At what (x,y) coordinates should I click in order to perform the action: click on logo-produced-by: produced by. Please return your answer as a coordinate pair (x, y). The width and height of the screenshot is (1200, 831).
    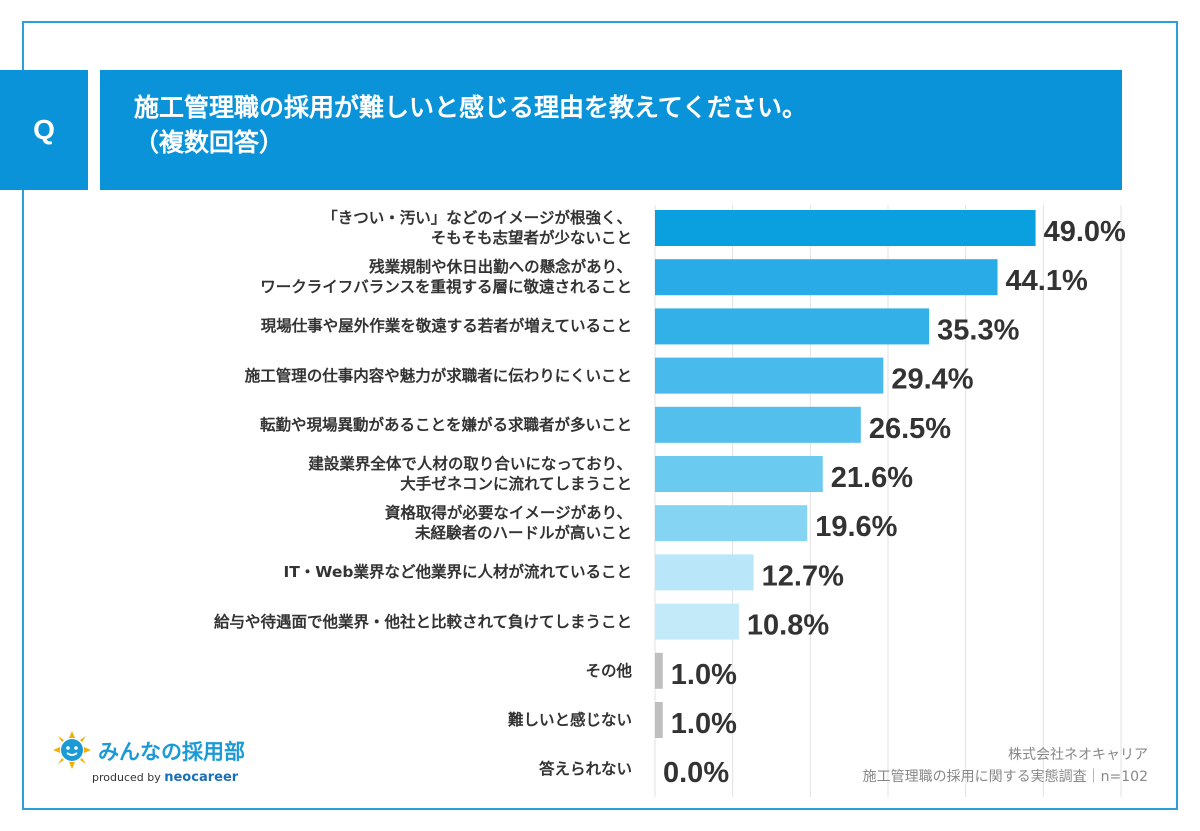
    Looking at the image, I should click on (126, 777).